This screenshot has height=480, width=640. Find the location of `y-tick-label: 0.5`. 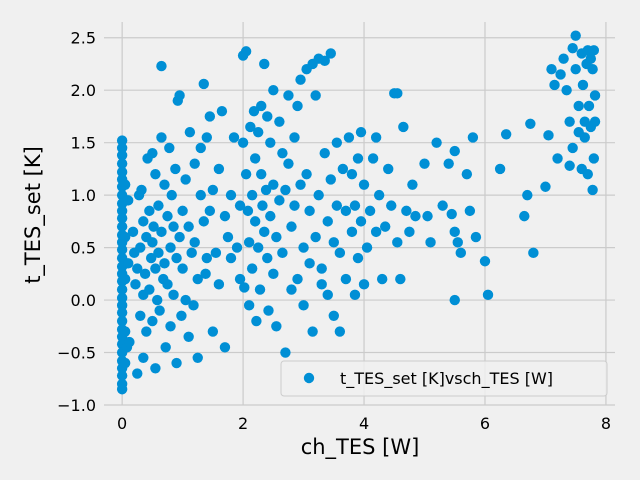

y-tick-label: 0.5 is located at coordinates (83, 248).